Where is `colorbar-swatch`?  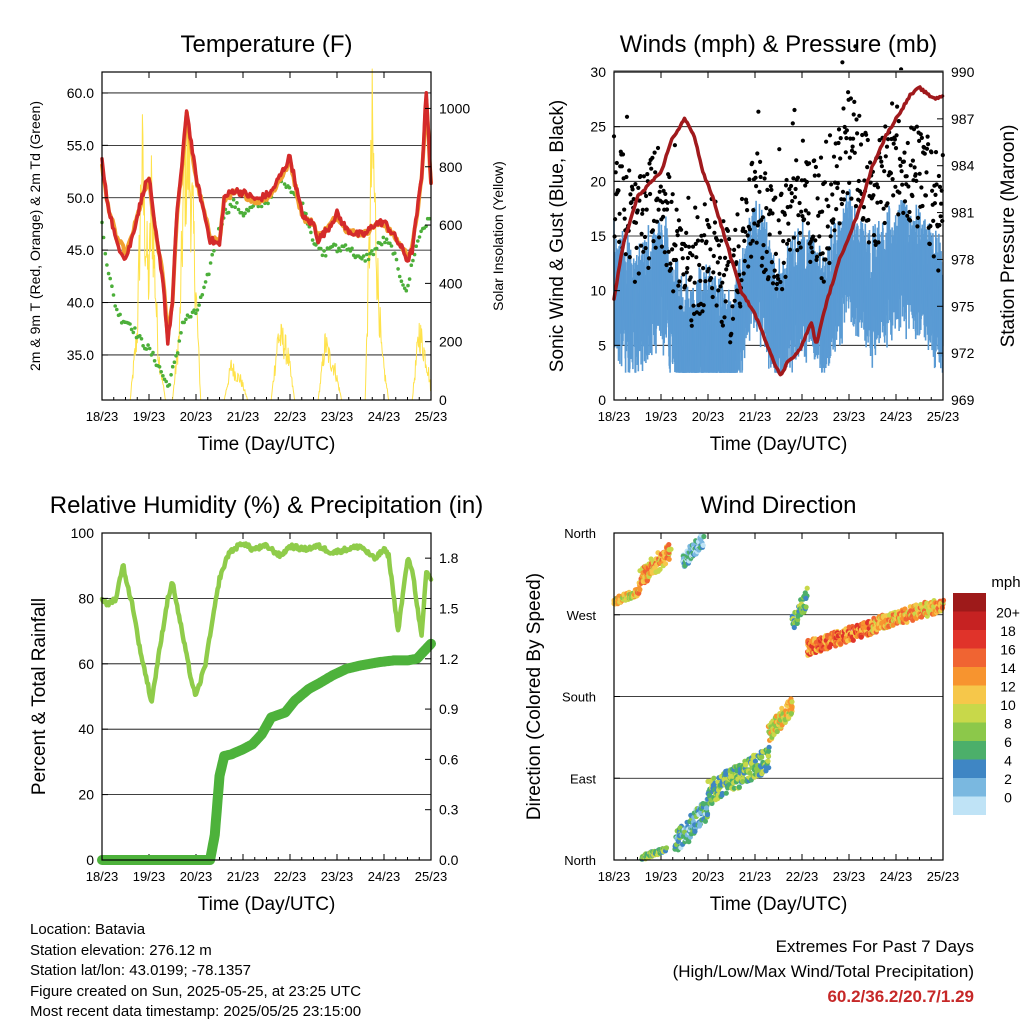 colorbar-swatch is located at coordinates (969, 805).